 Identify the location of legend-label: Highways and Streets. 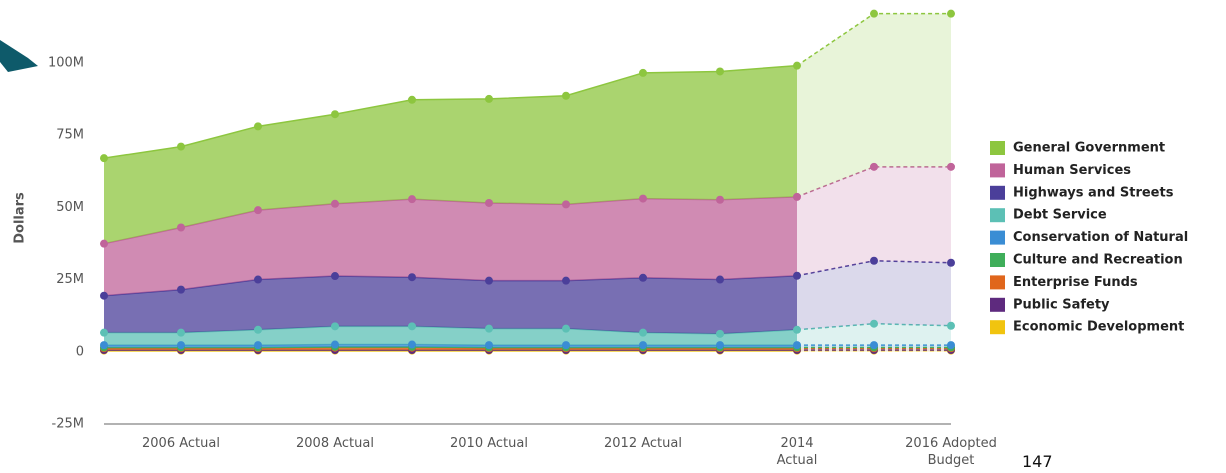
(1093, 192).